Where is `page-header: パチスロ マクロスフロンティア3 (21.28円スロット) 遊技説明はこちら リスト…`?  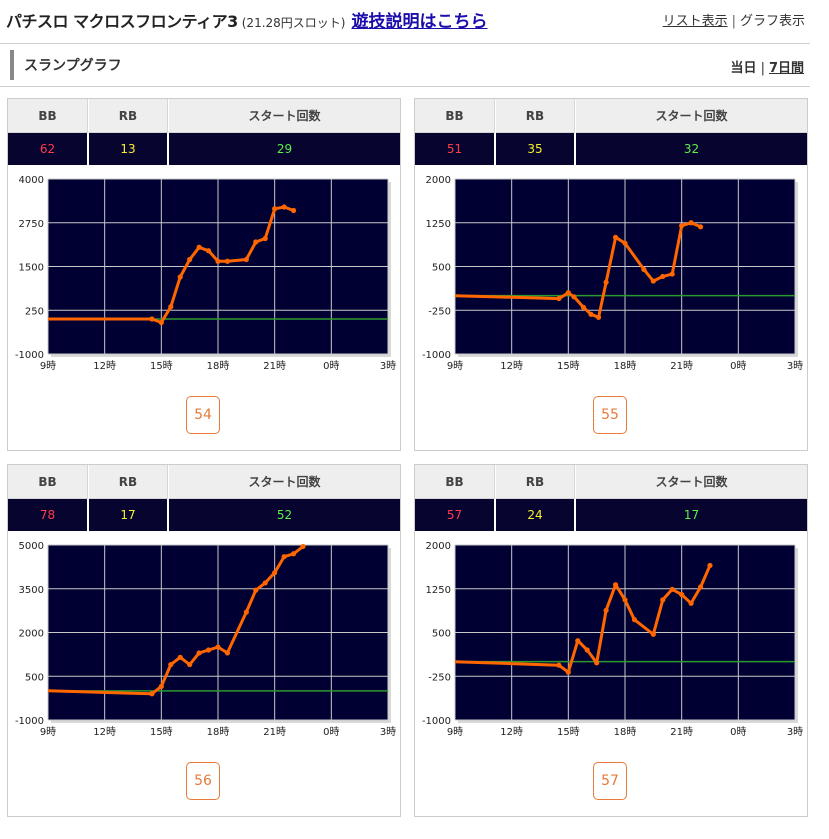
page-header: パチスロ マクロスフロンティア3 (21.28円スロット) 遊技説明はこちら リスト… is located at coordinates (407, 20).